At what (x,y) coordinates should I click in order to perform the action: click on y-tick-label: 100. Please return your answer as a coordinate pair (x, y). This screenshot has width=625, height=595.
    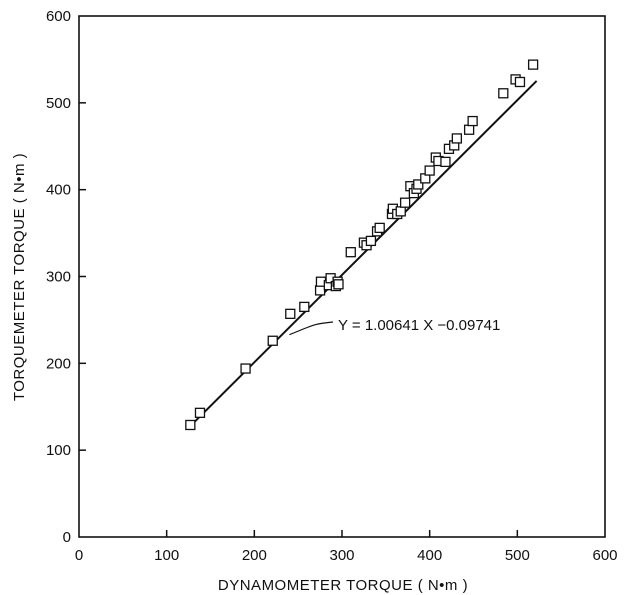
    Looking at the image, I should click on (58, 450).